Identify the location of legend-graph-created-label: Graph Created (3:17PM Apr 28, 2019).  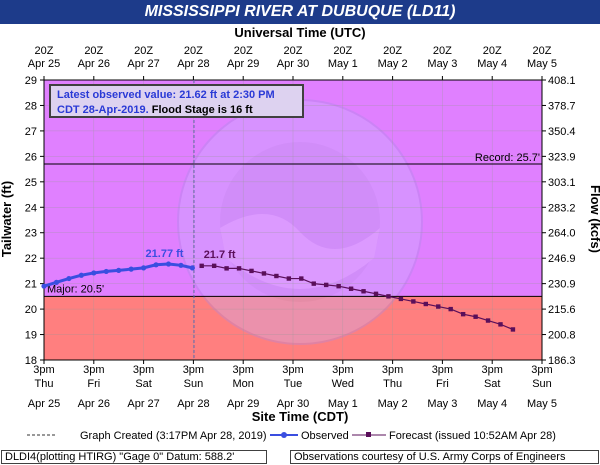
(173, 436).